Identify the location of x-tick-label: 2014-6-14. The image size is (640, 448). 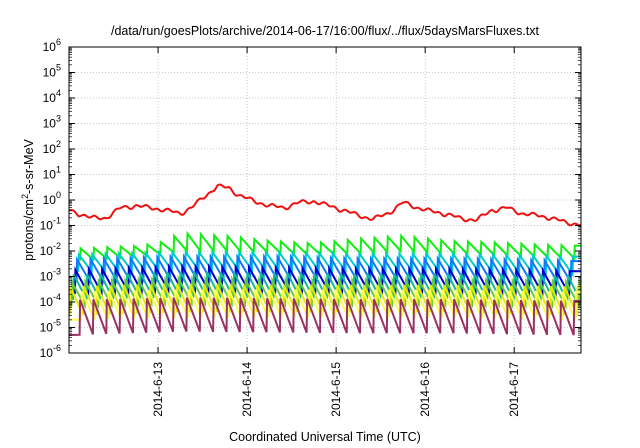
(247, 389).